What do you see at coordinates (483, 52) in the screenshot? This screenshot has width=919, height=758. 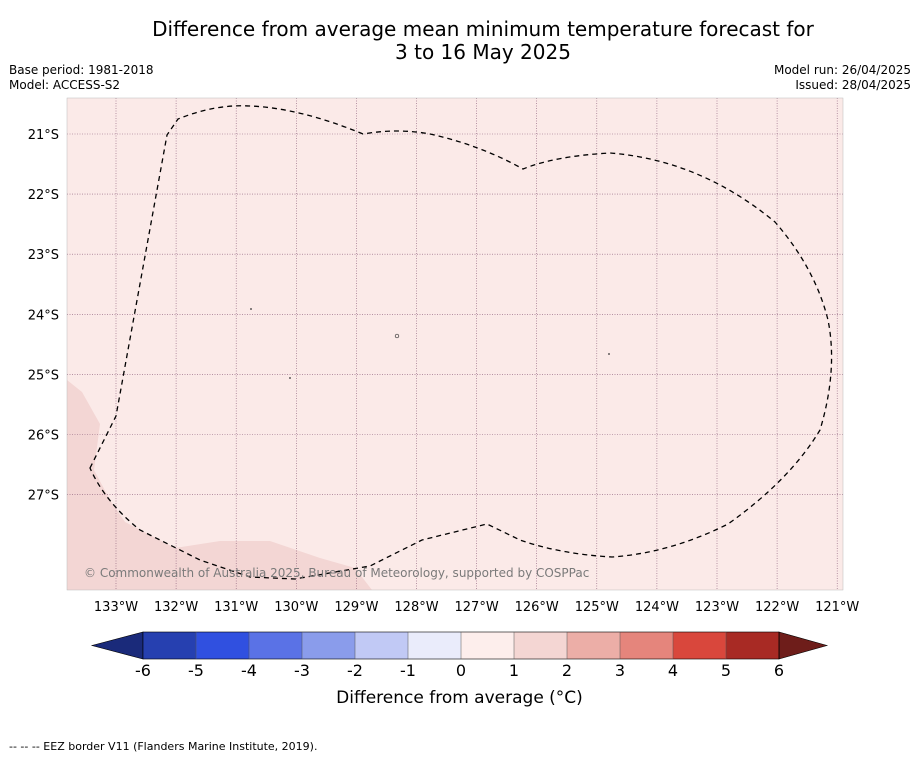 I see `title-line-2: 3 to 16 May 2025` at bounding box center [483, 52].